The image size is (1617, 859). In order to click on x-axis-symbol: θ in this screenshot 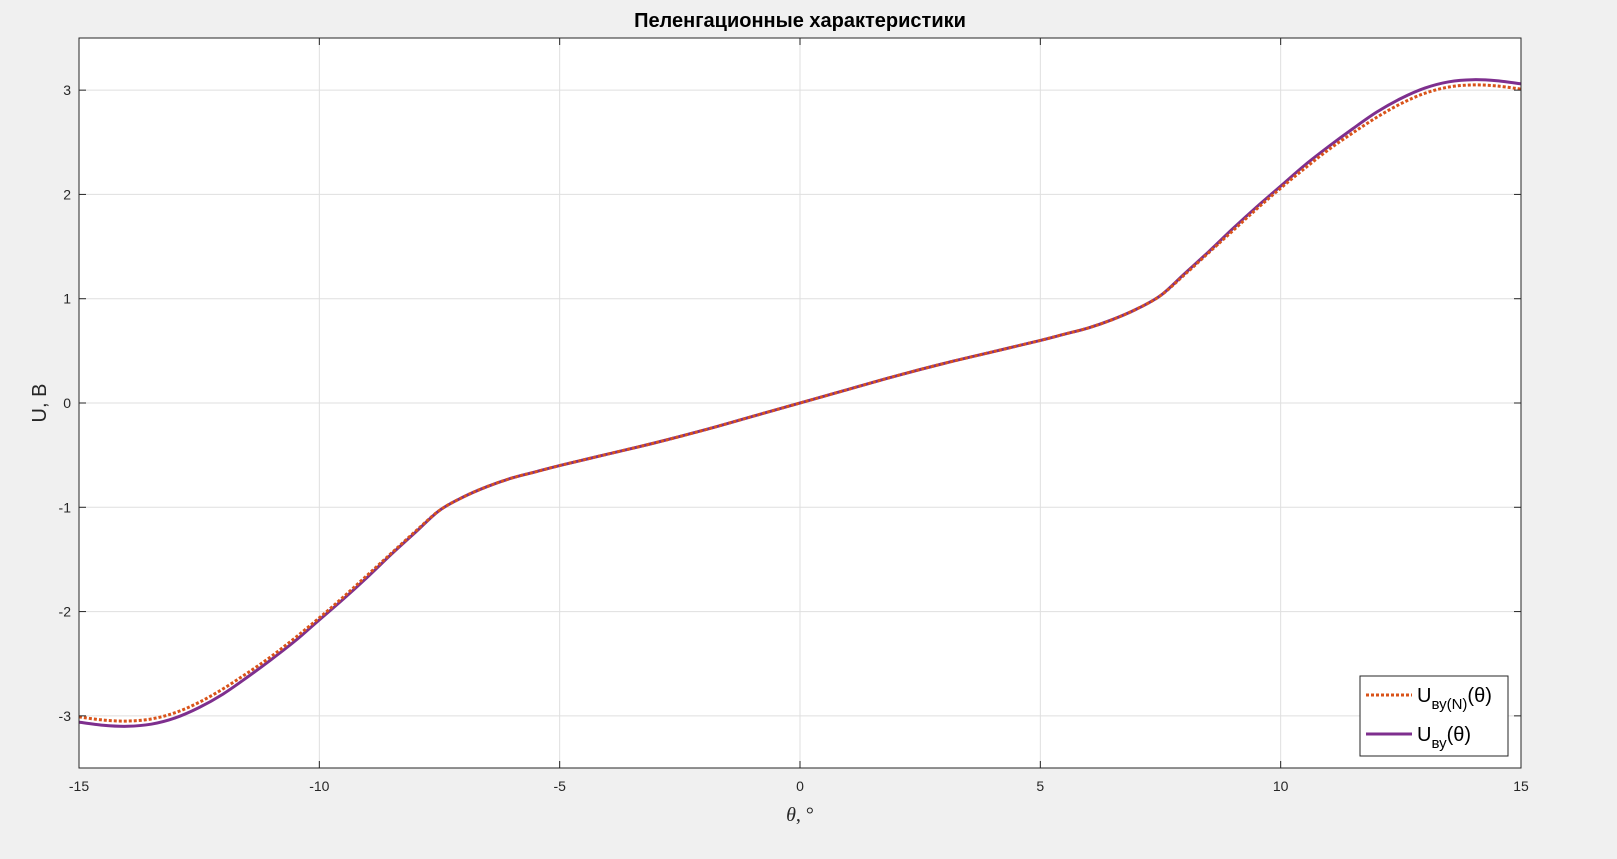, I will do `click(791, 815)`.